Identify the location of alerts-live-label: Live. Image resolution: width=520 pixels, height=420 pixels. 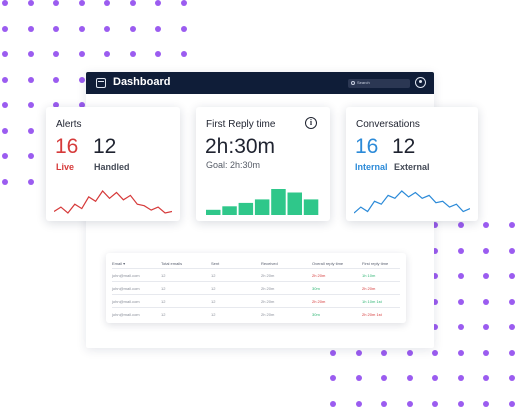
(65, 167).